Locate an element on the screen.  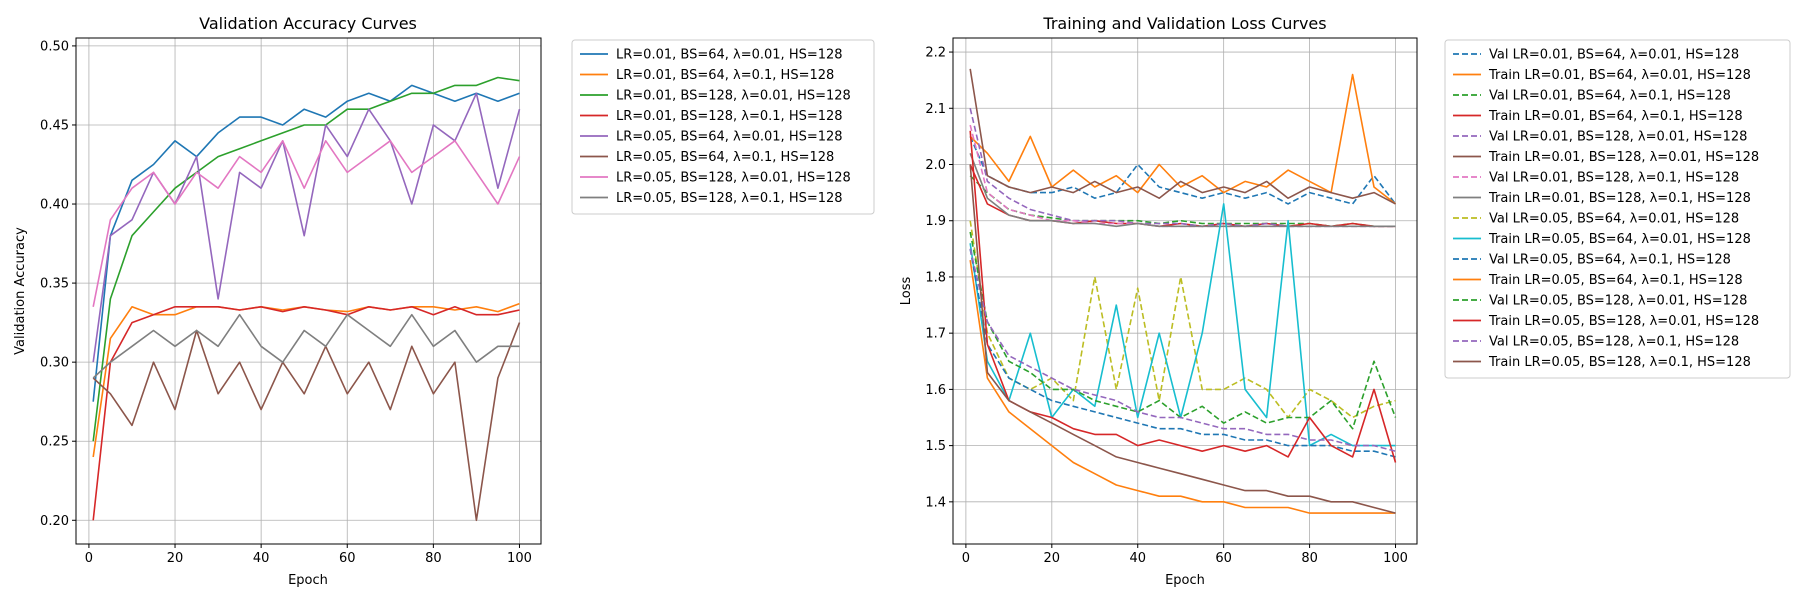
accuracy-legend-label: LR=0.01, BS=128, λ=0.01, HS=128 is located at coordinates (733, 96).